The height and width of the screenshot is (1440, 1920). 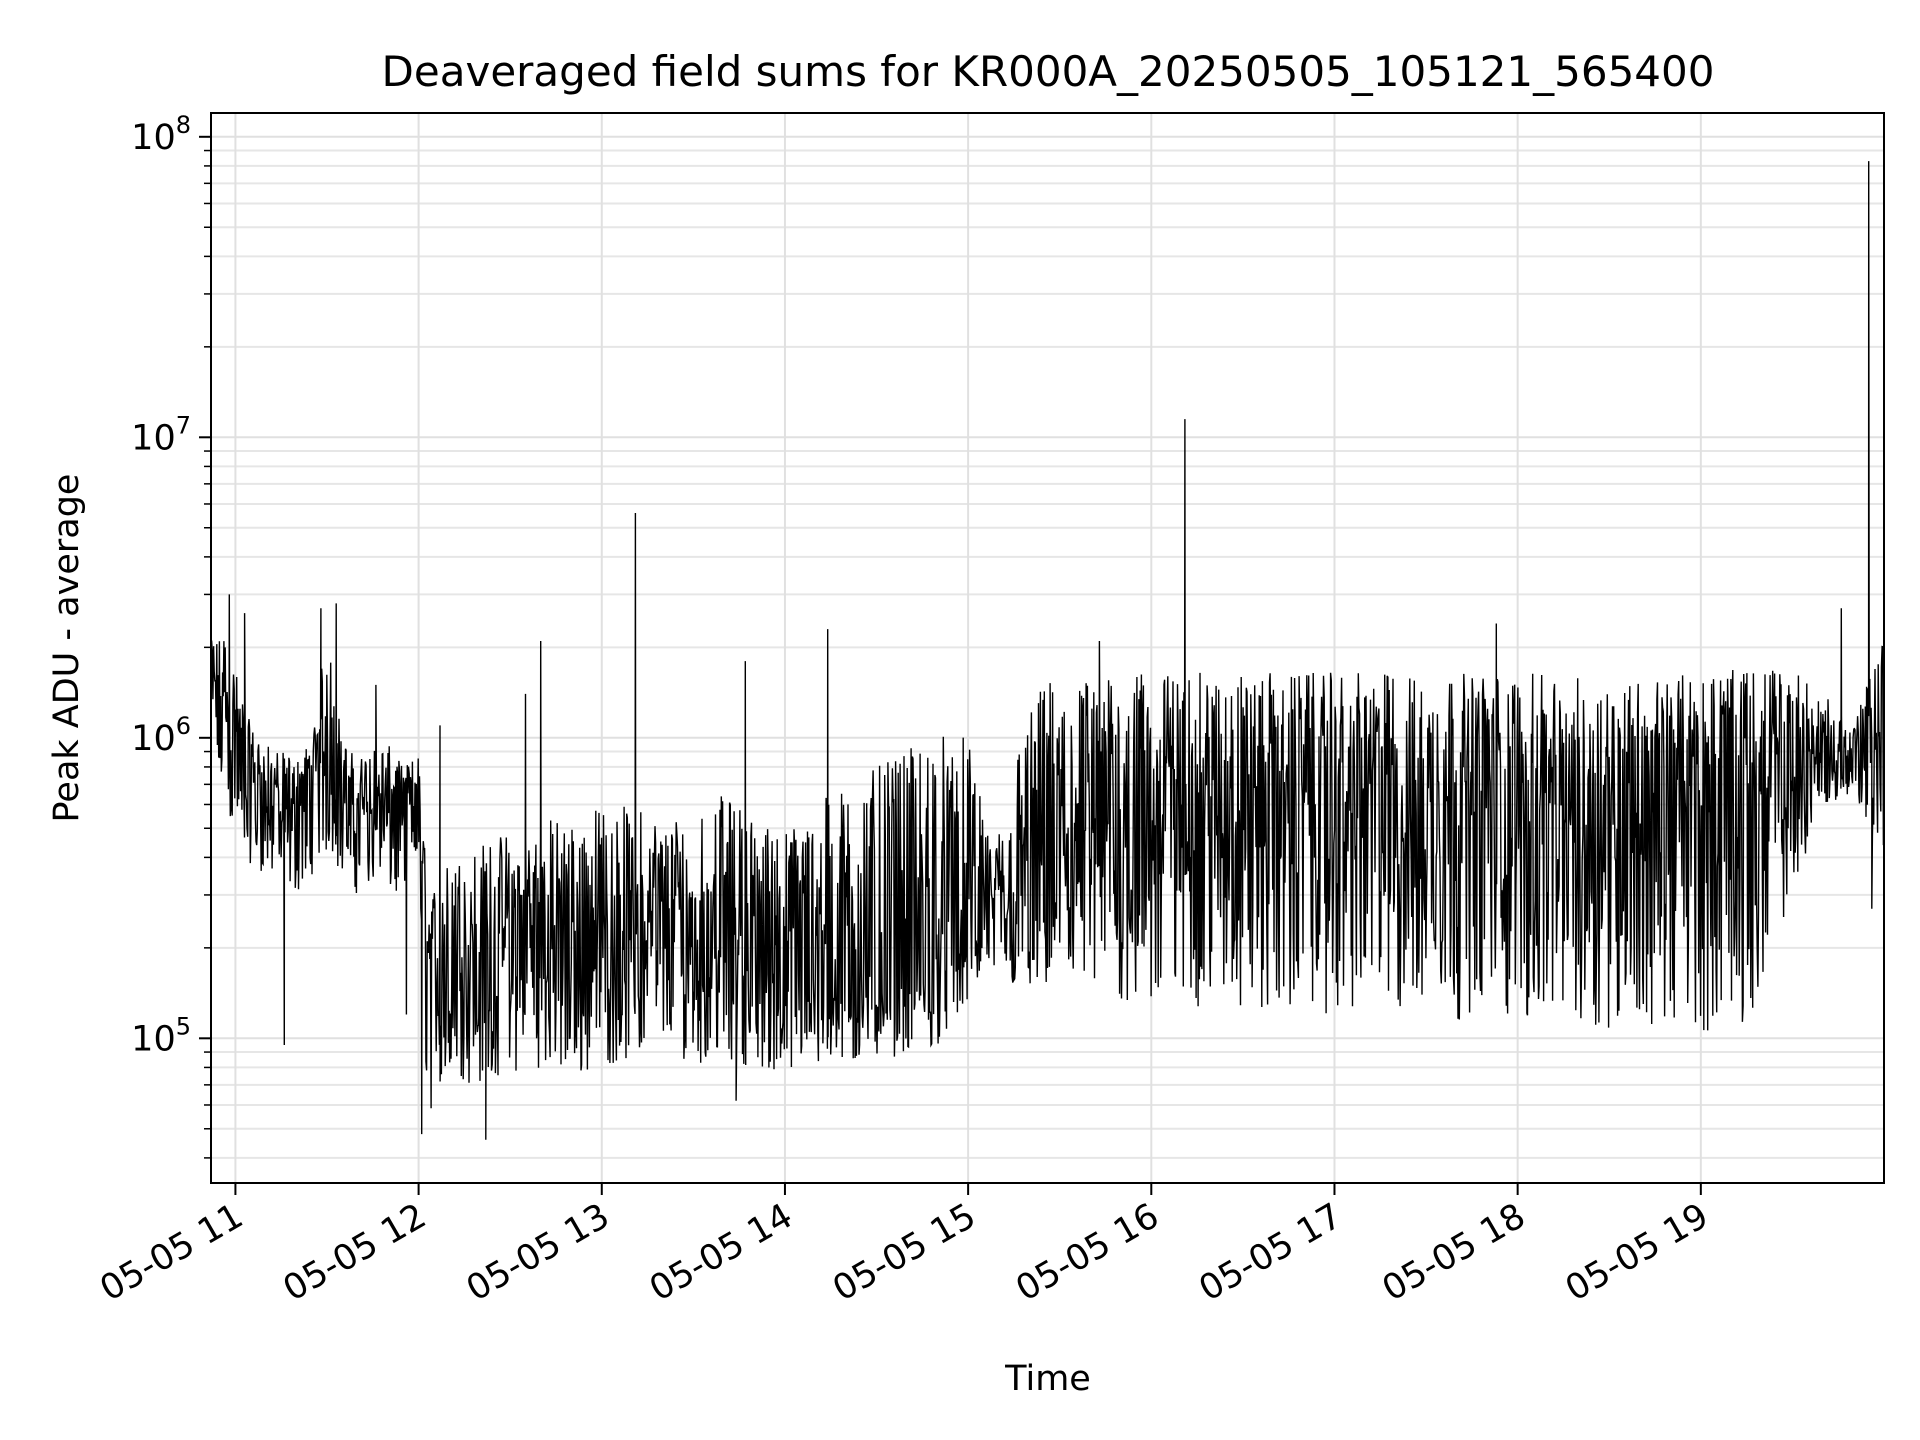 What do you see at coordinates (1047, 1379) in the screenshot?
I see `x-axis-label: Time` at bounding box center [1047, 1379].